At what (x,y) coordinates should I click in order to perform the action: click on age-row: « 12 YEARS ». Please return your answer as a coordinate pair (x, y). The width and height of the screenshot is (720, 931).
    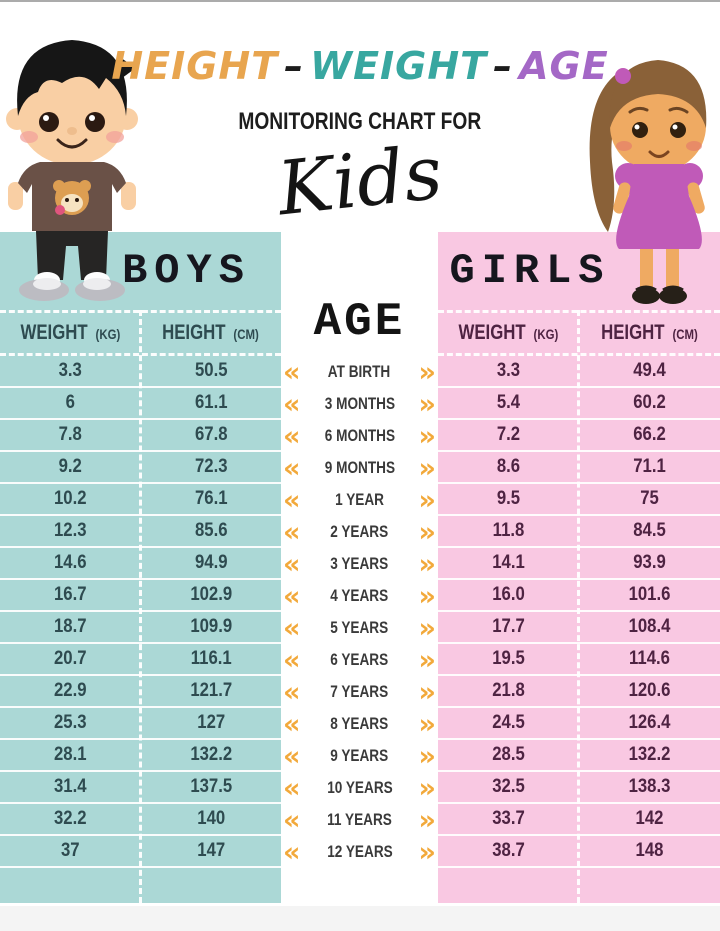
    Looking at the image, I should click on (359, 852).